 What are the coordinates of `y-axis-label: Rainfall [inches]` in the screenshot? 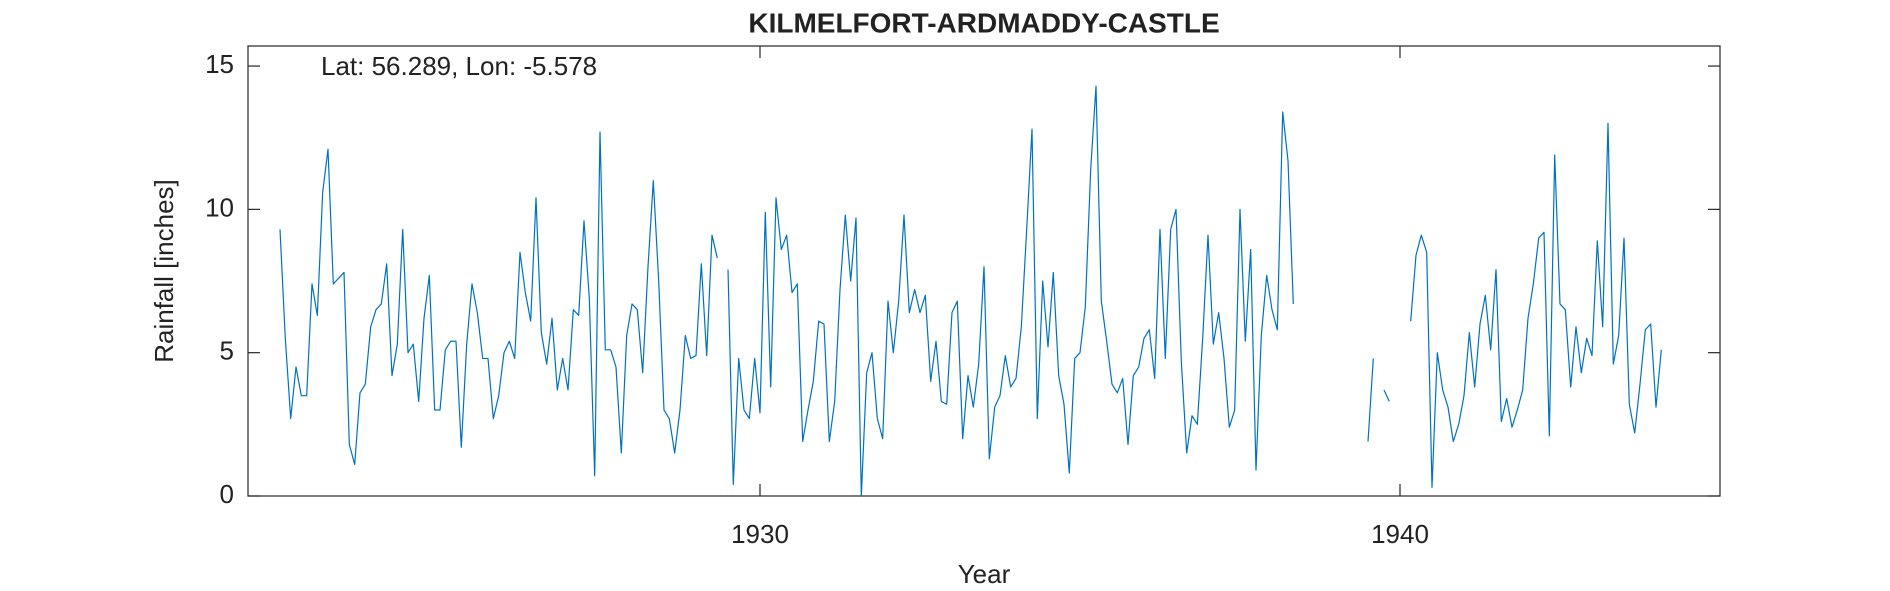 It's located at (164, 271).